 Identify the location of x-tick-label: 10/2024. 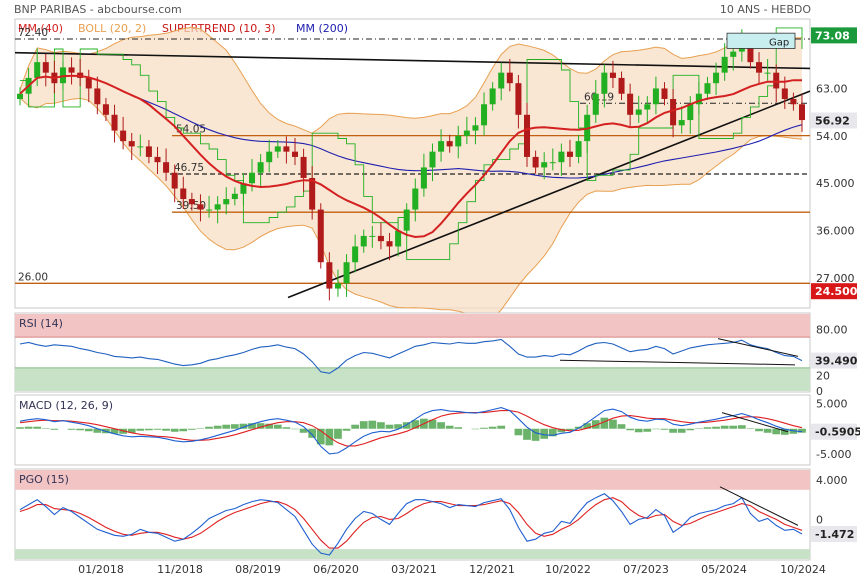
(803, 569).